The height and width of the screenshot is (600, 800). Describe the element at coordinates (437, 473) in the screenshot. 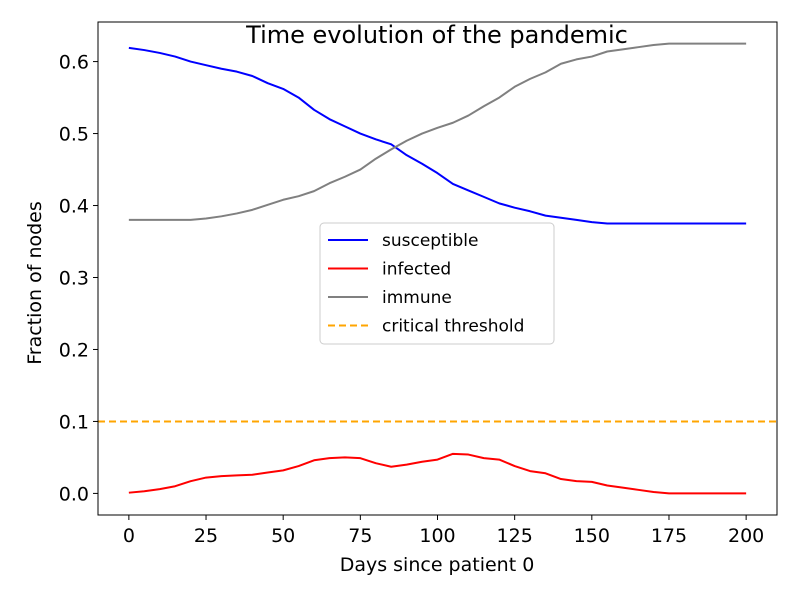

I see `series-line-infected` at that location.